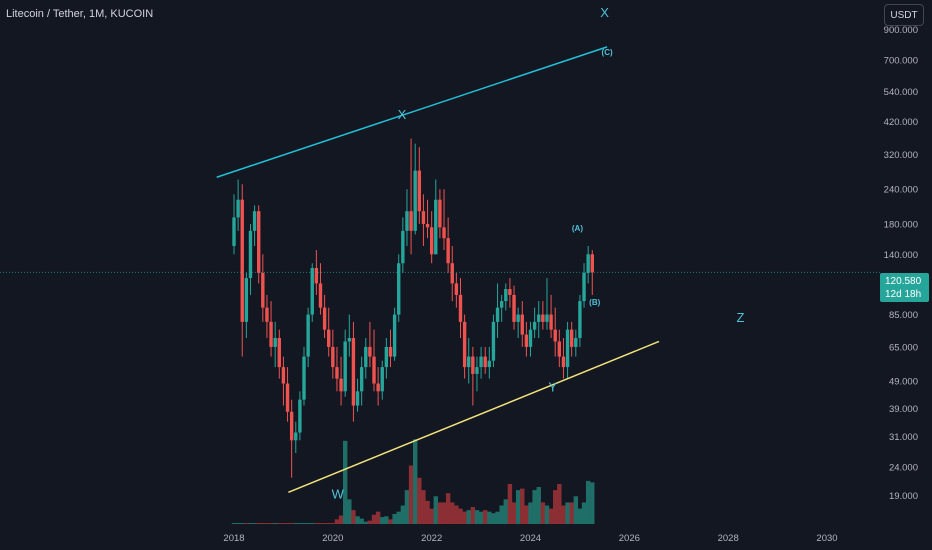 The width and height of the screenshot is (932, 550). What do you see at coordinates (903, 382) in the screenshot?
I see `price-tick-label: 49.000` at bounding box center [903, 382].